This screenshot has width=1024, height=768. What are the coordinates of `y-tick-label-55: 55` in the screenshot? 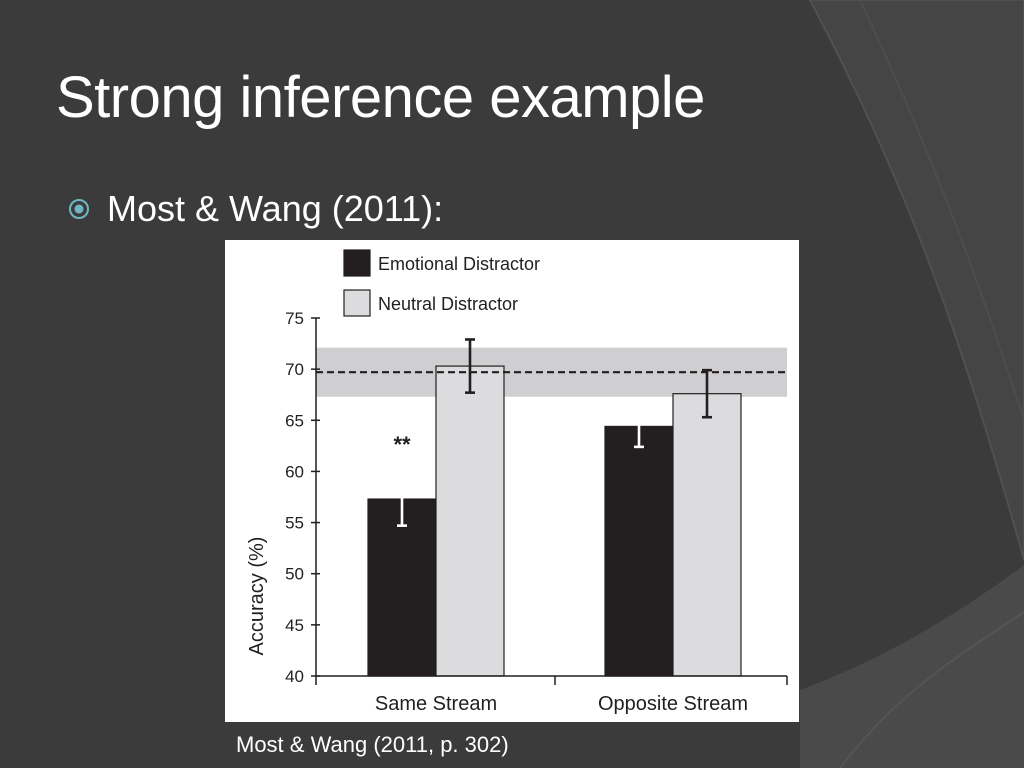 It's located at (294, 523).